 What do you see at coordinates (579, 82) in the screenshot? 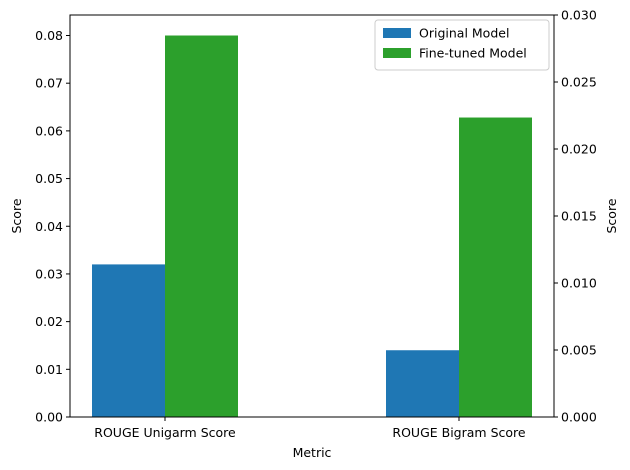
I see `right-tick-label: 0.025` at bounding box center [579, 82].